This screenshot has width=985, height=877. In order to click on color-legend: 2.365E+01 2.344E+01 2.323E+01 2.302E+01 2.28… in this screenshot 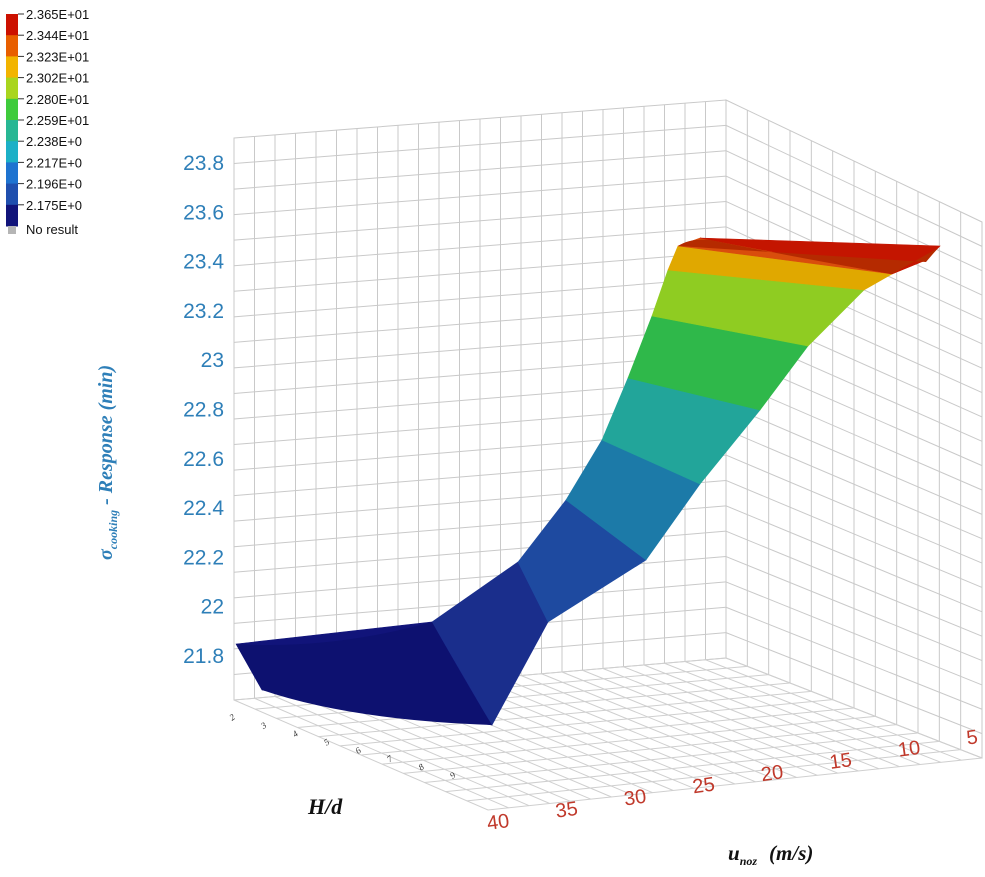, I will do `click(47, 122)`.